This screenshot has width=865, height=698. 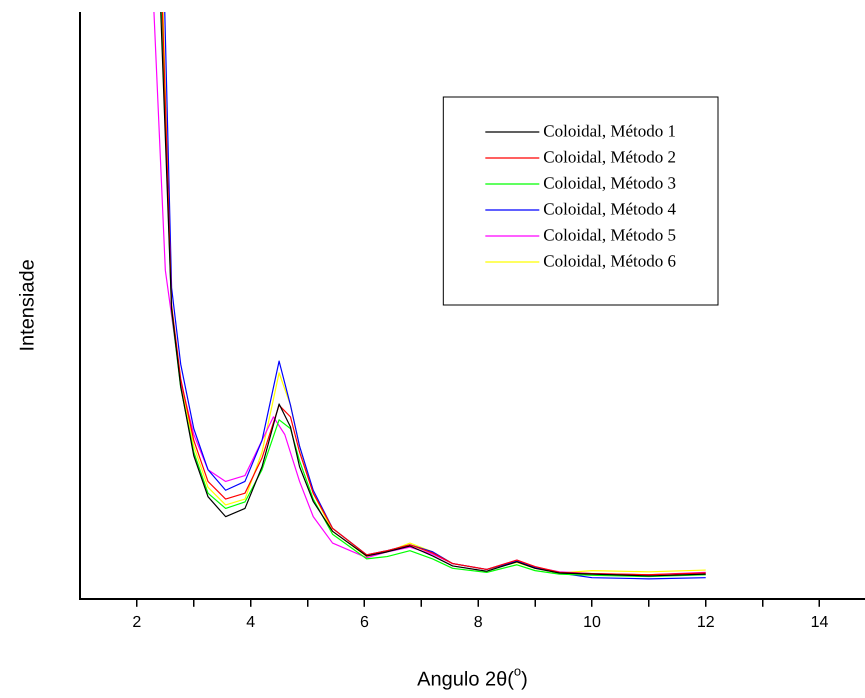 What do you see at coordinates (137, 622) in the screenshot?
I see `x-tick-label: 2` at bounding box center [137, 622].